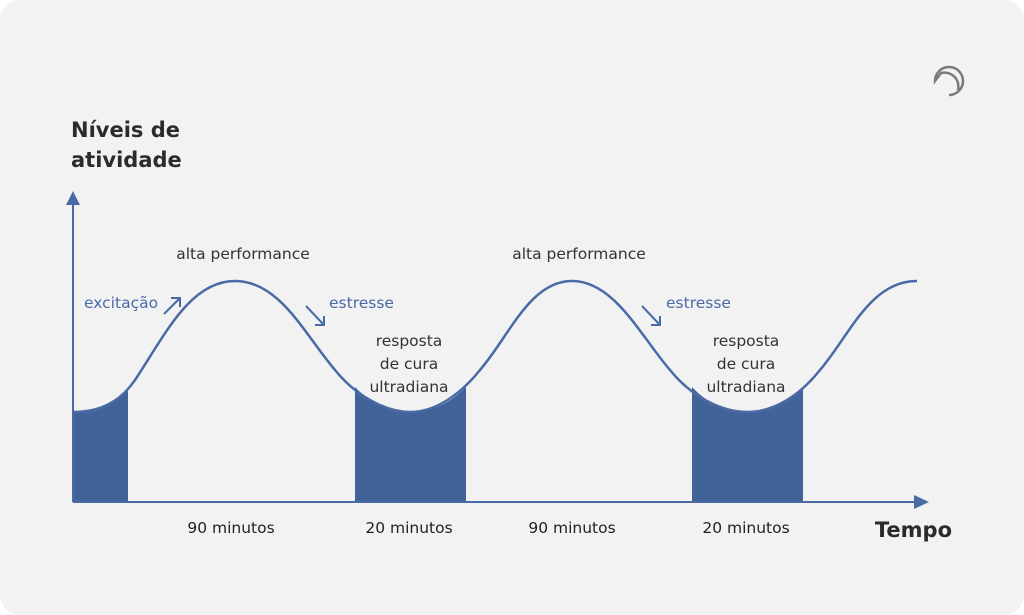  What do you see at coordinates (361, 303) in the screenshot?
I see `fall-label-1: estresse` at bounding box center [361, 303].